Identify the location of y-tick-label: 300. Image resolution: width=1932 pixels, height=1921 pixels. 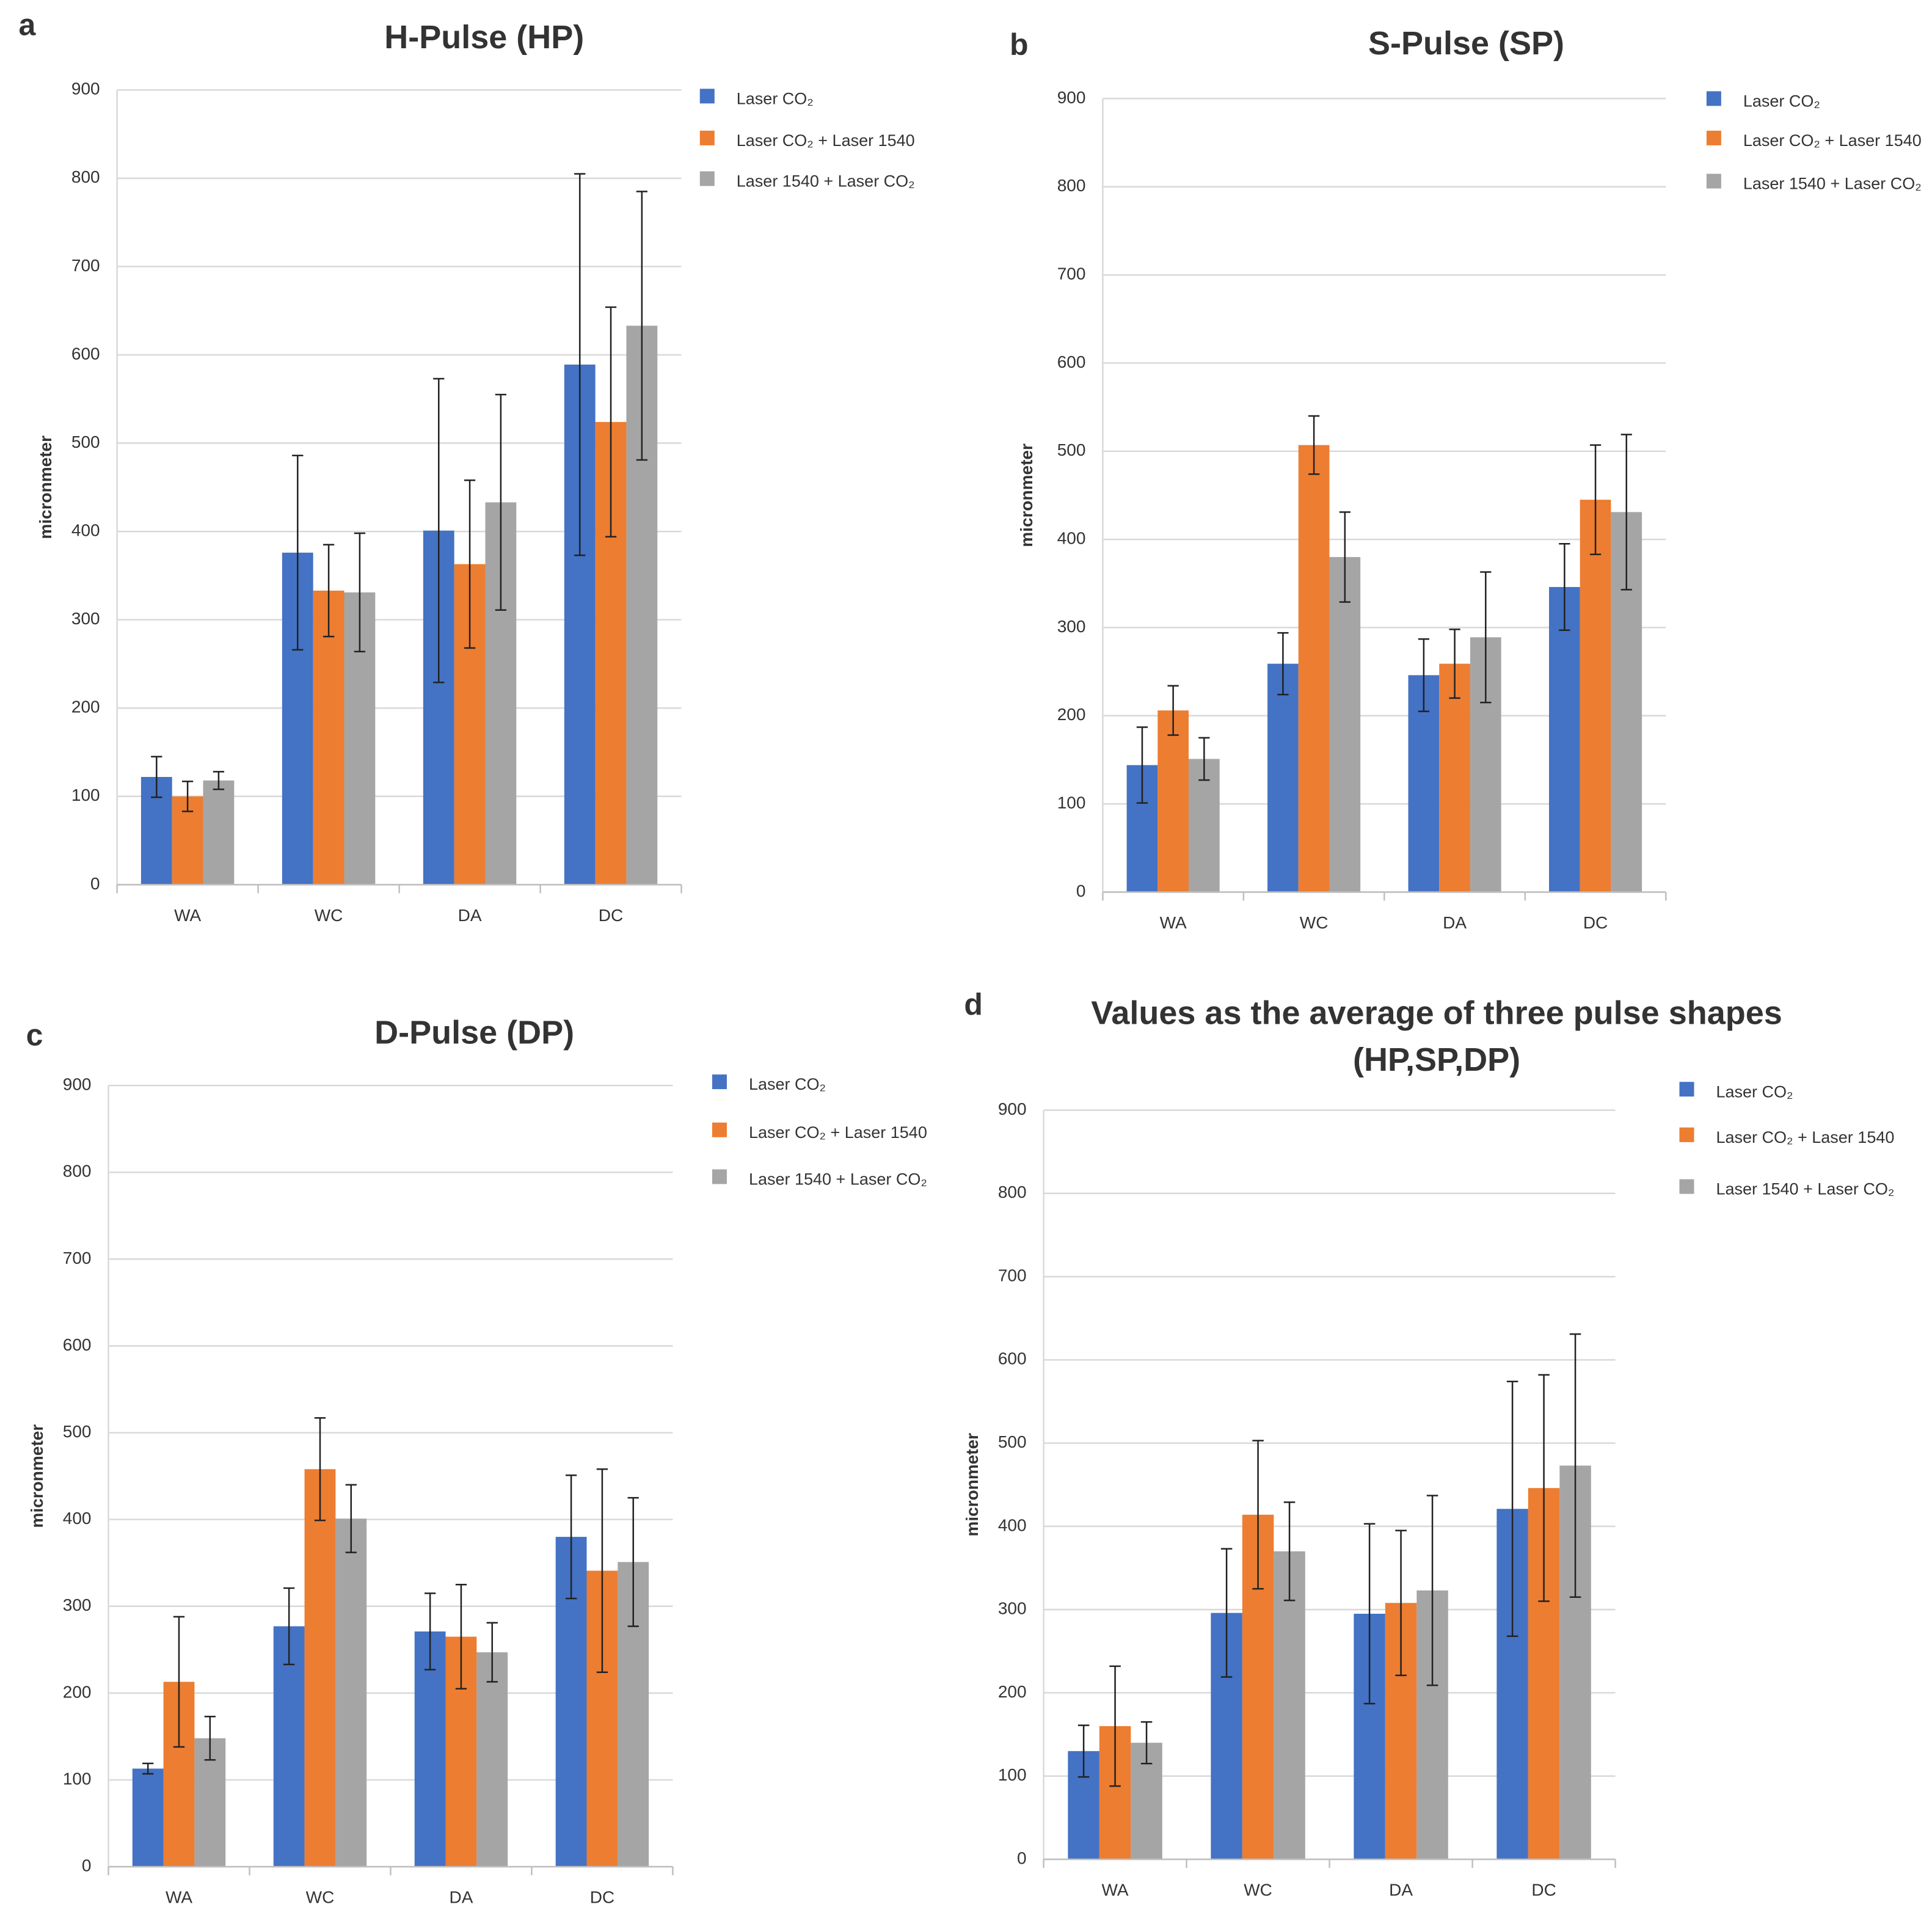
(1071, 626).